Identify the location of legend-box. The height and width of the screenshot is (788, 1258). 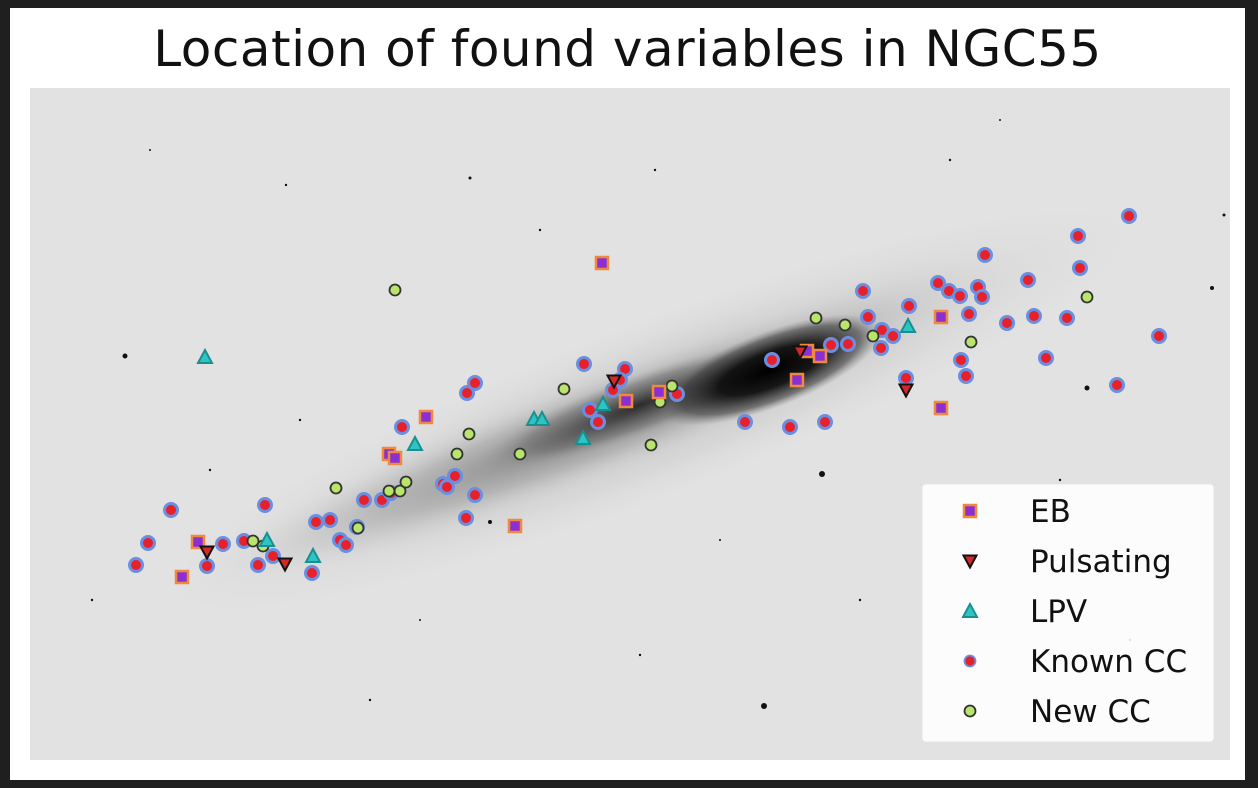
(1068, 613).